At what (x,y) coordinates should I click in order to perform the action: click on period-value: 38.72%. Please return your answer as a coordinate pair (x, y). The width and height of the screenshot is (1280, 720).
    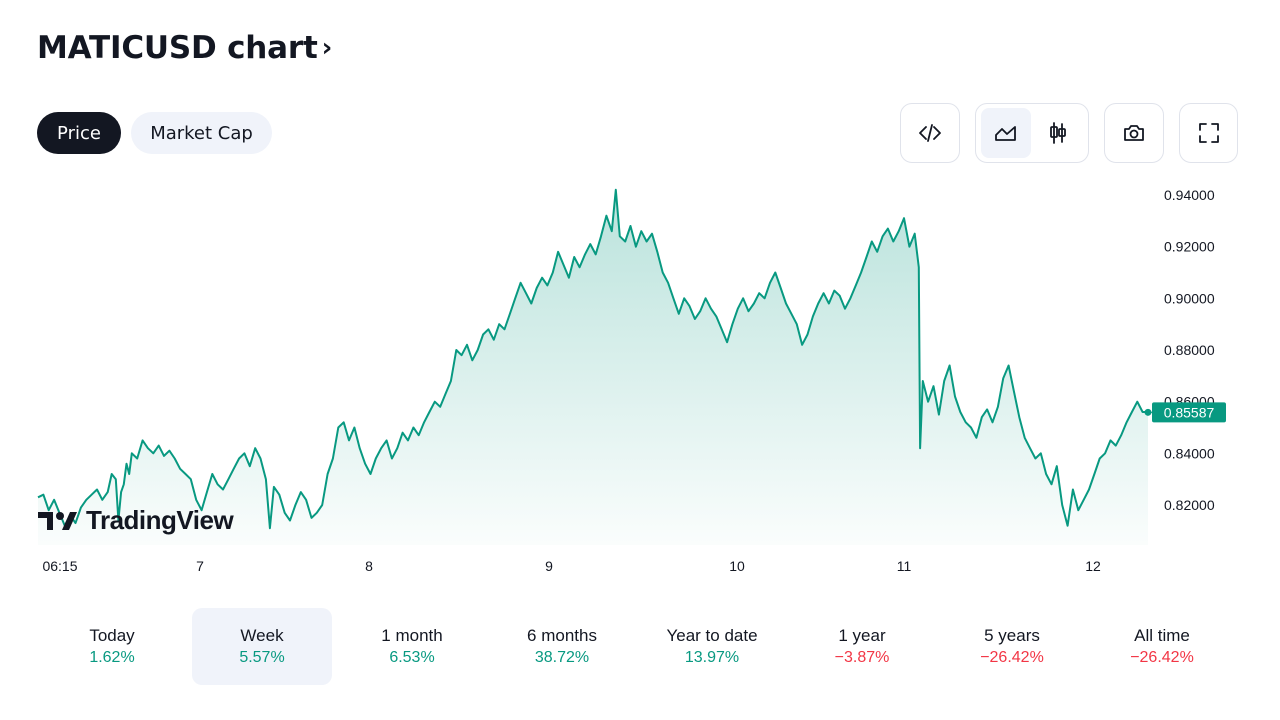
    Looking at the image, I should click on (562, 657).